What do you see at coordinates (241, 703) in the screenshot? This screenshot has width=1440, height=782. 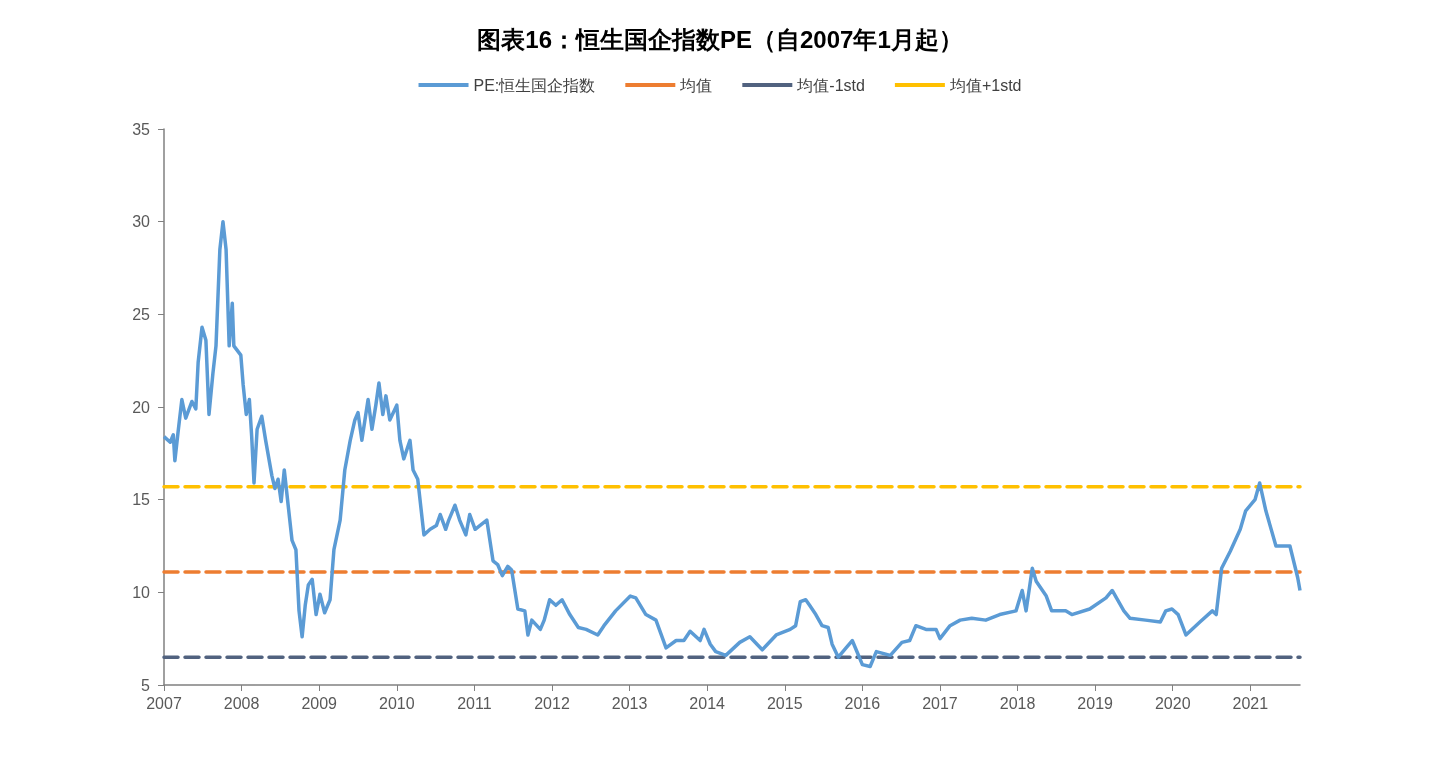 I see `x-tick-label: 2008` at bounding box center [241, 703].